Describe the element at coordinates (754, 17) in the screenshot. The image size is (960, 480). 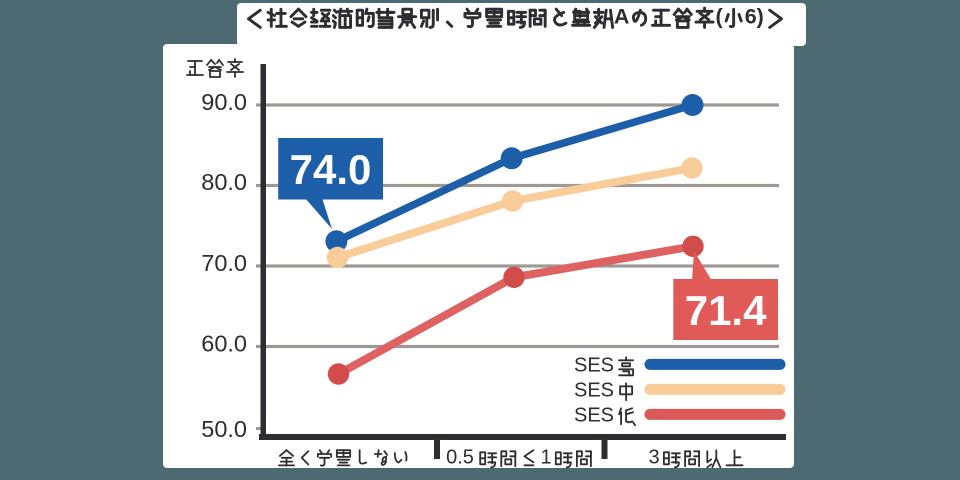
I see `svg-text: 6)` at that location.